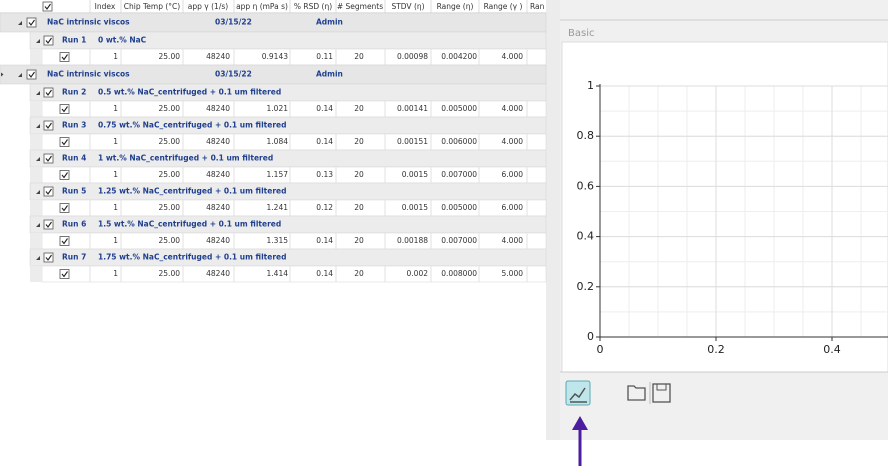  What do you see at coordinates (74, 224) in the screenshot?
I see `run-name: Run 6` at bounding box center [74, 224].